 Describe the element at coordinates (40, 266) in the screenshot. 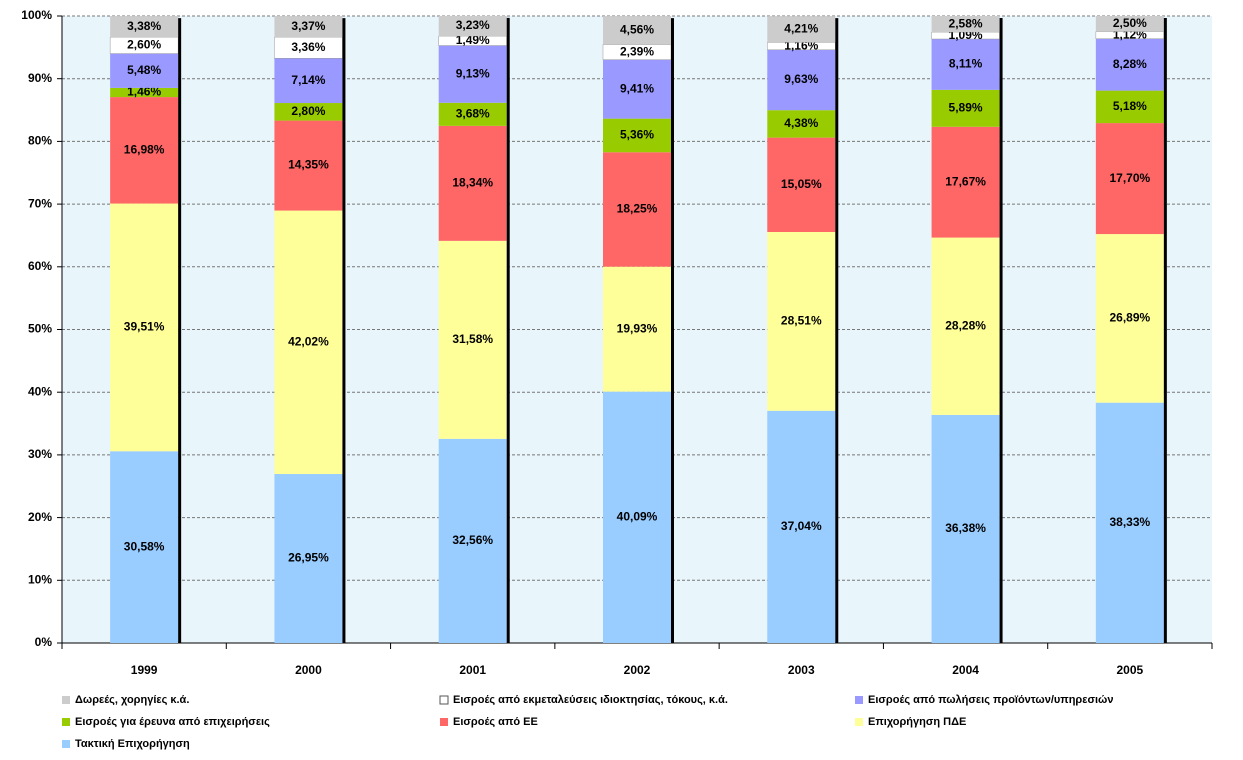

I see `y-tick-label: 60%` at that location.